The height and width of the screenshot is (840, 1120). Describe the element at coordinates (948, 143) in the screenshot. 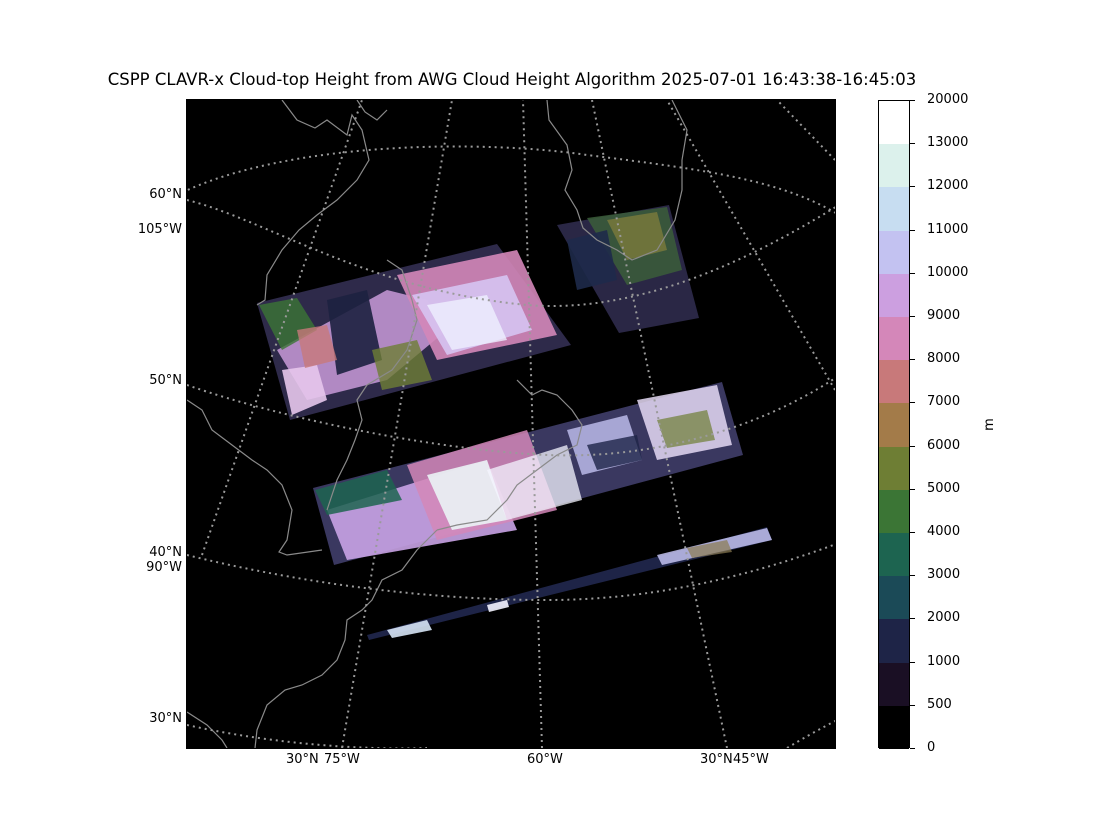

I see `colorbar-tick-label: 13000` at that location.